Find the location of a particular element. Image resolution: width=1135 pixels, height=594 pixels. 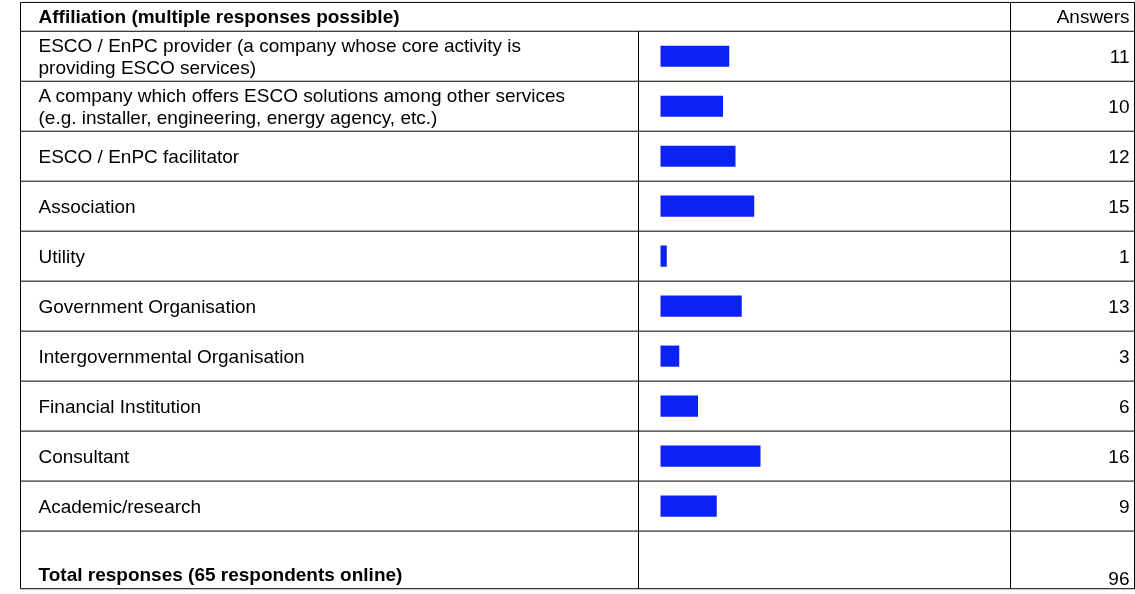

data-label: 10 is located at coordinates (1119, 106).